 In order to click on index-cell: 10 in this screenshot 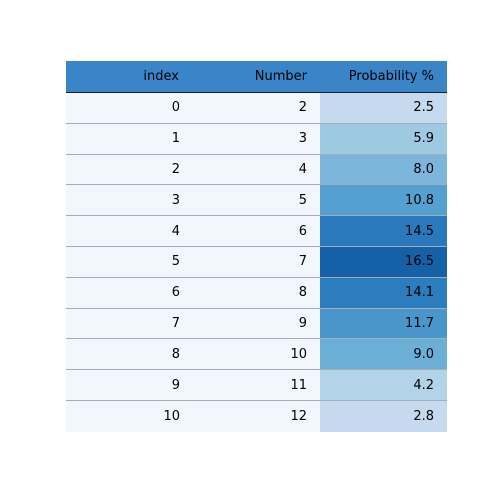, I will do `click(129, 416)`.